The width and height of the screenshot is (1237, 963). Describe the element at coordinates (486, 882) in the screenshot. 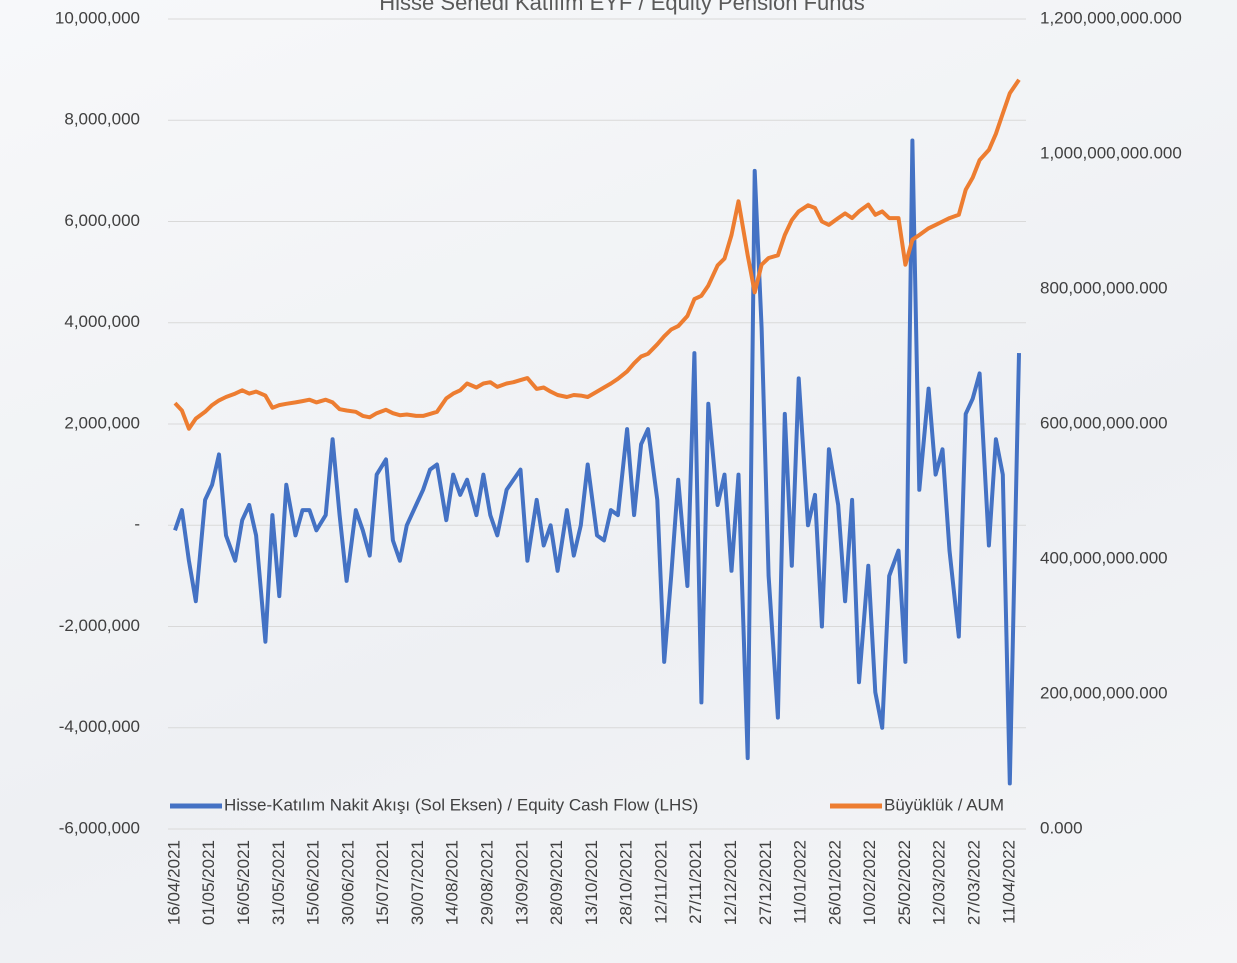

I see `x-tick-label: 29/08/2021` at that location.